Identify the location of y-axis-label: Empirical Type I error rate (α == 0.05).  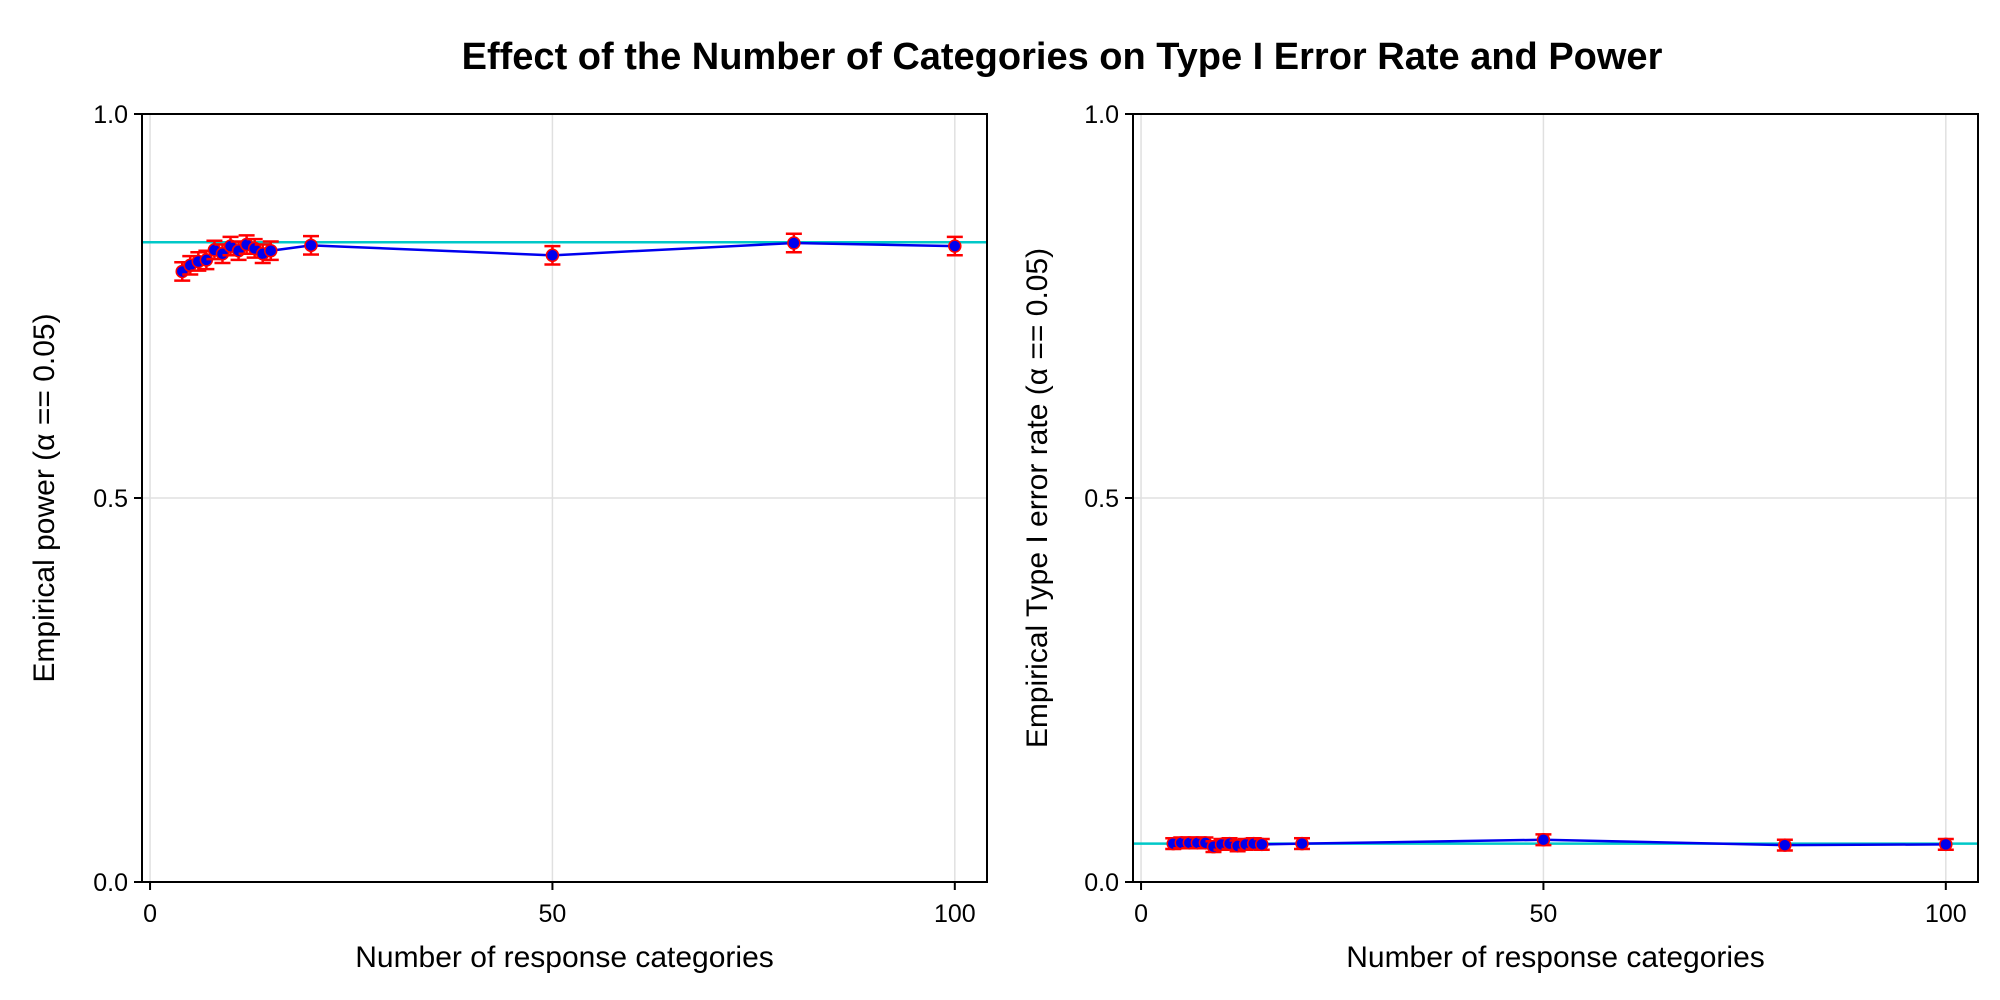
(1037, 498).